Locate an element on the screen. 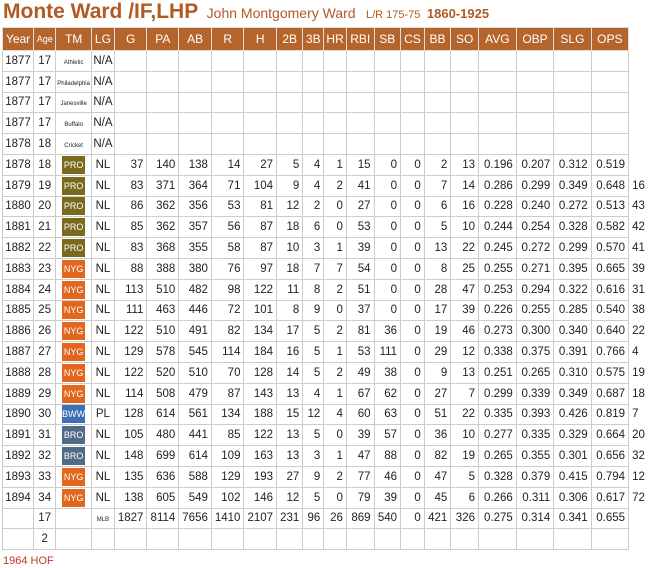 The height and width of the screenshot is (568, 649). stat-cell: 9 is located at coordinates (290, 185).